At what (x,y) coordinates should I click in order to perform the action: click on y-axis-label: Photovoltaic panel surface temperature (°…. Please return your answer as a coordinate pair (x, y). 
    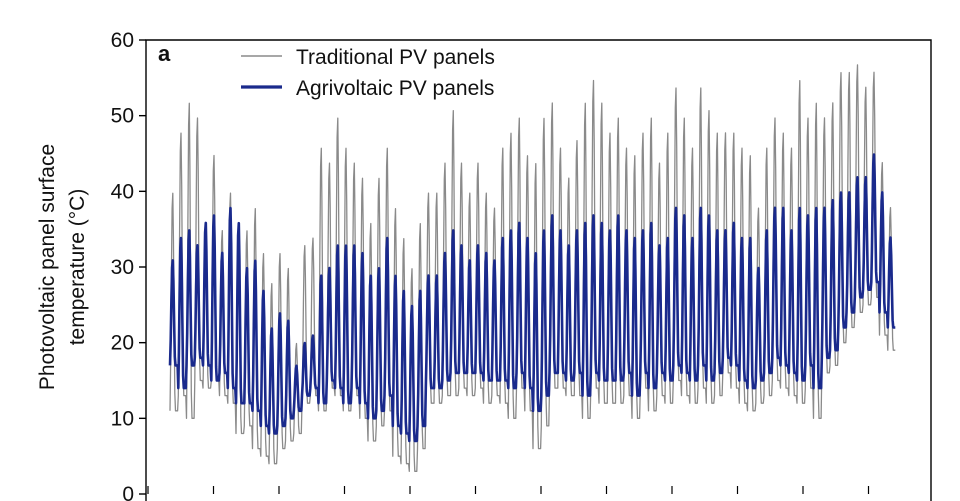
    Looking at the image, I should click on (62, 267).